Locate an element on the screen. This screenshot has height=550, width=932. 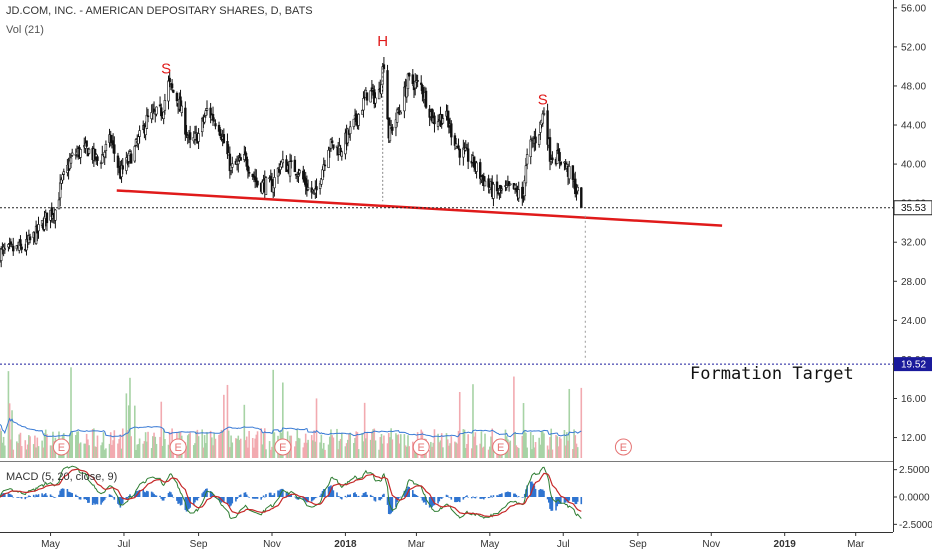
volume-indicator-label: Vol (21) is located at coordinates (25, 30).